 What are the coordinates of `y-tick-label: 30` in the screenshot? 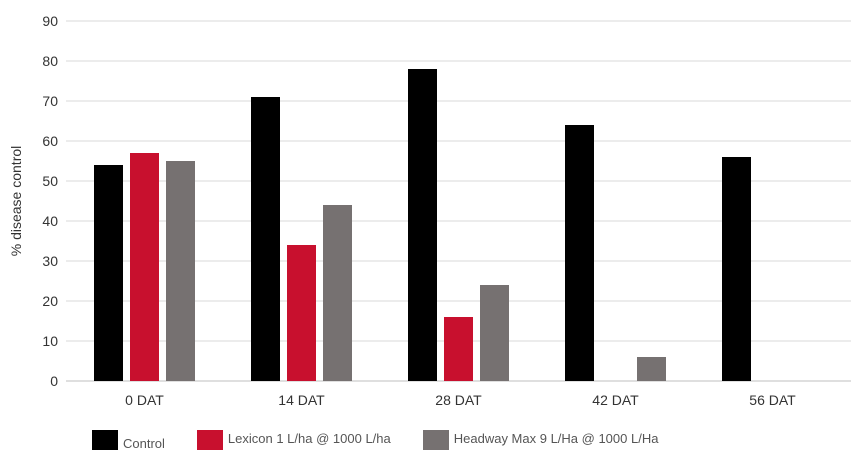 It's located at (50, 261).